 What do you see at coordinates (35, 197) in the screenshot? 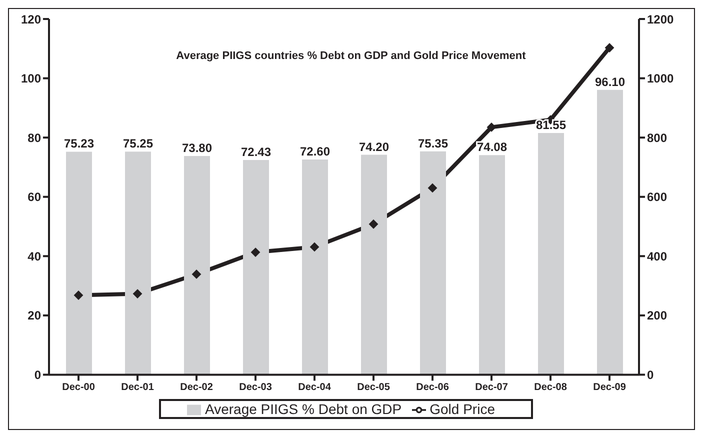
I see `y-tick-label: 60` at bounding box center [35, 197].